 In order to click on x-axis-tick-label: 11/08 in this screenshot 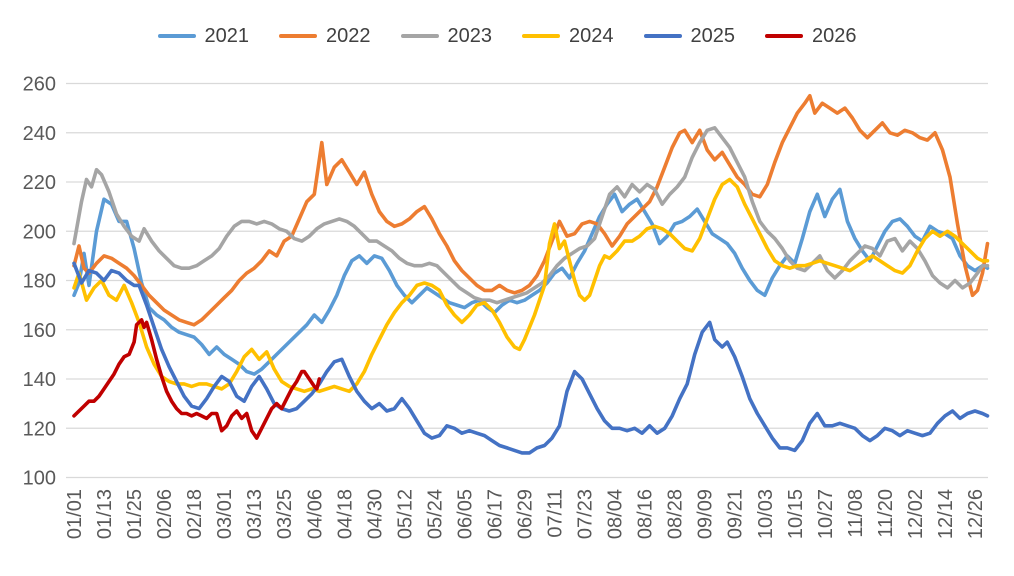, I will do `click(856, 513)`.